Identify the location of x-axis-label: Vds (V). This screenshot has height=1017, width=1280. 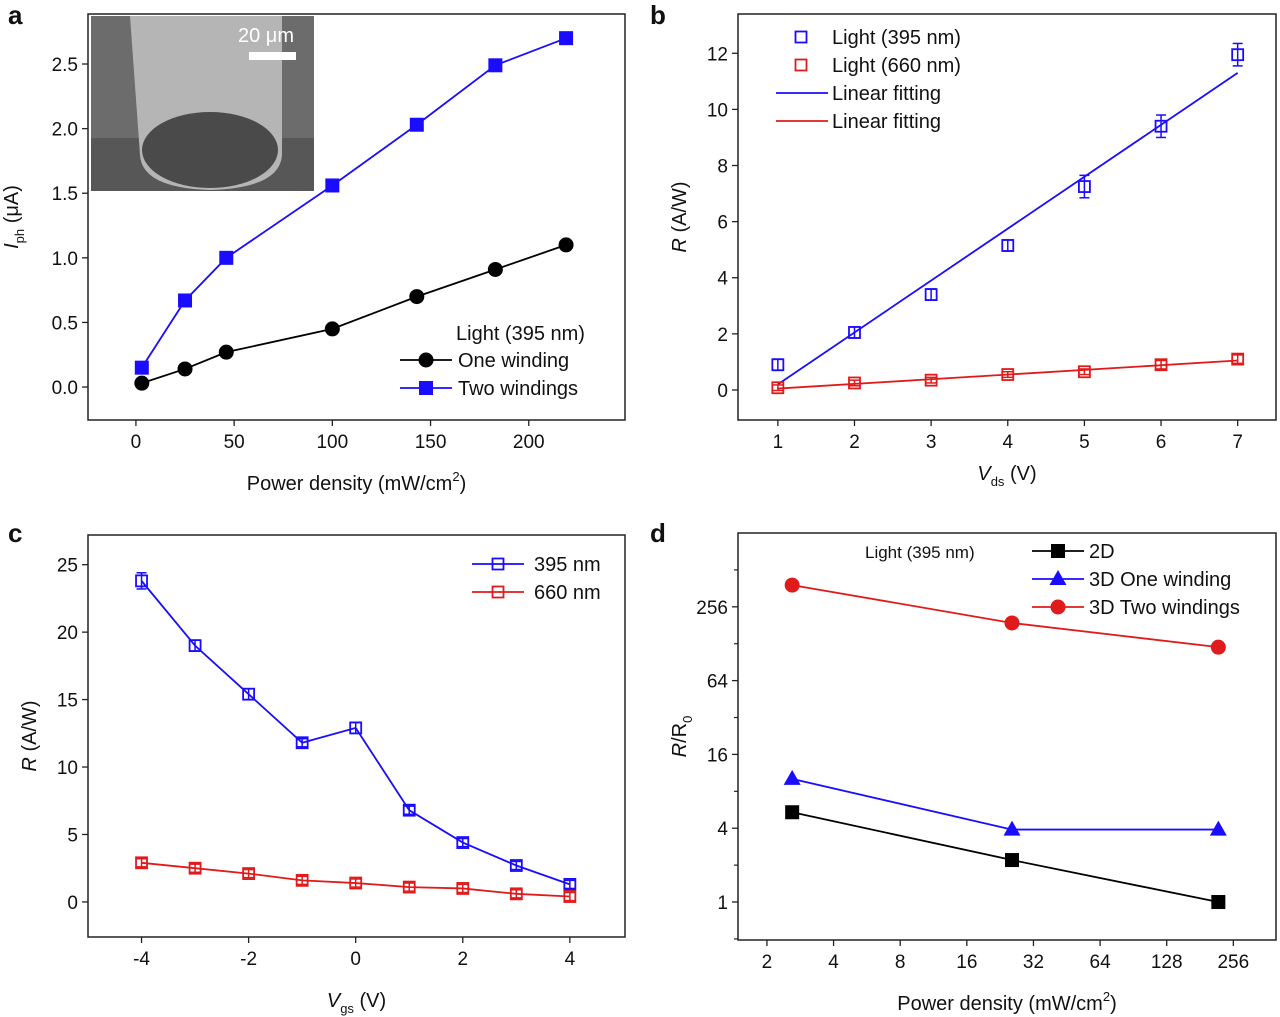
(1006, 476).